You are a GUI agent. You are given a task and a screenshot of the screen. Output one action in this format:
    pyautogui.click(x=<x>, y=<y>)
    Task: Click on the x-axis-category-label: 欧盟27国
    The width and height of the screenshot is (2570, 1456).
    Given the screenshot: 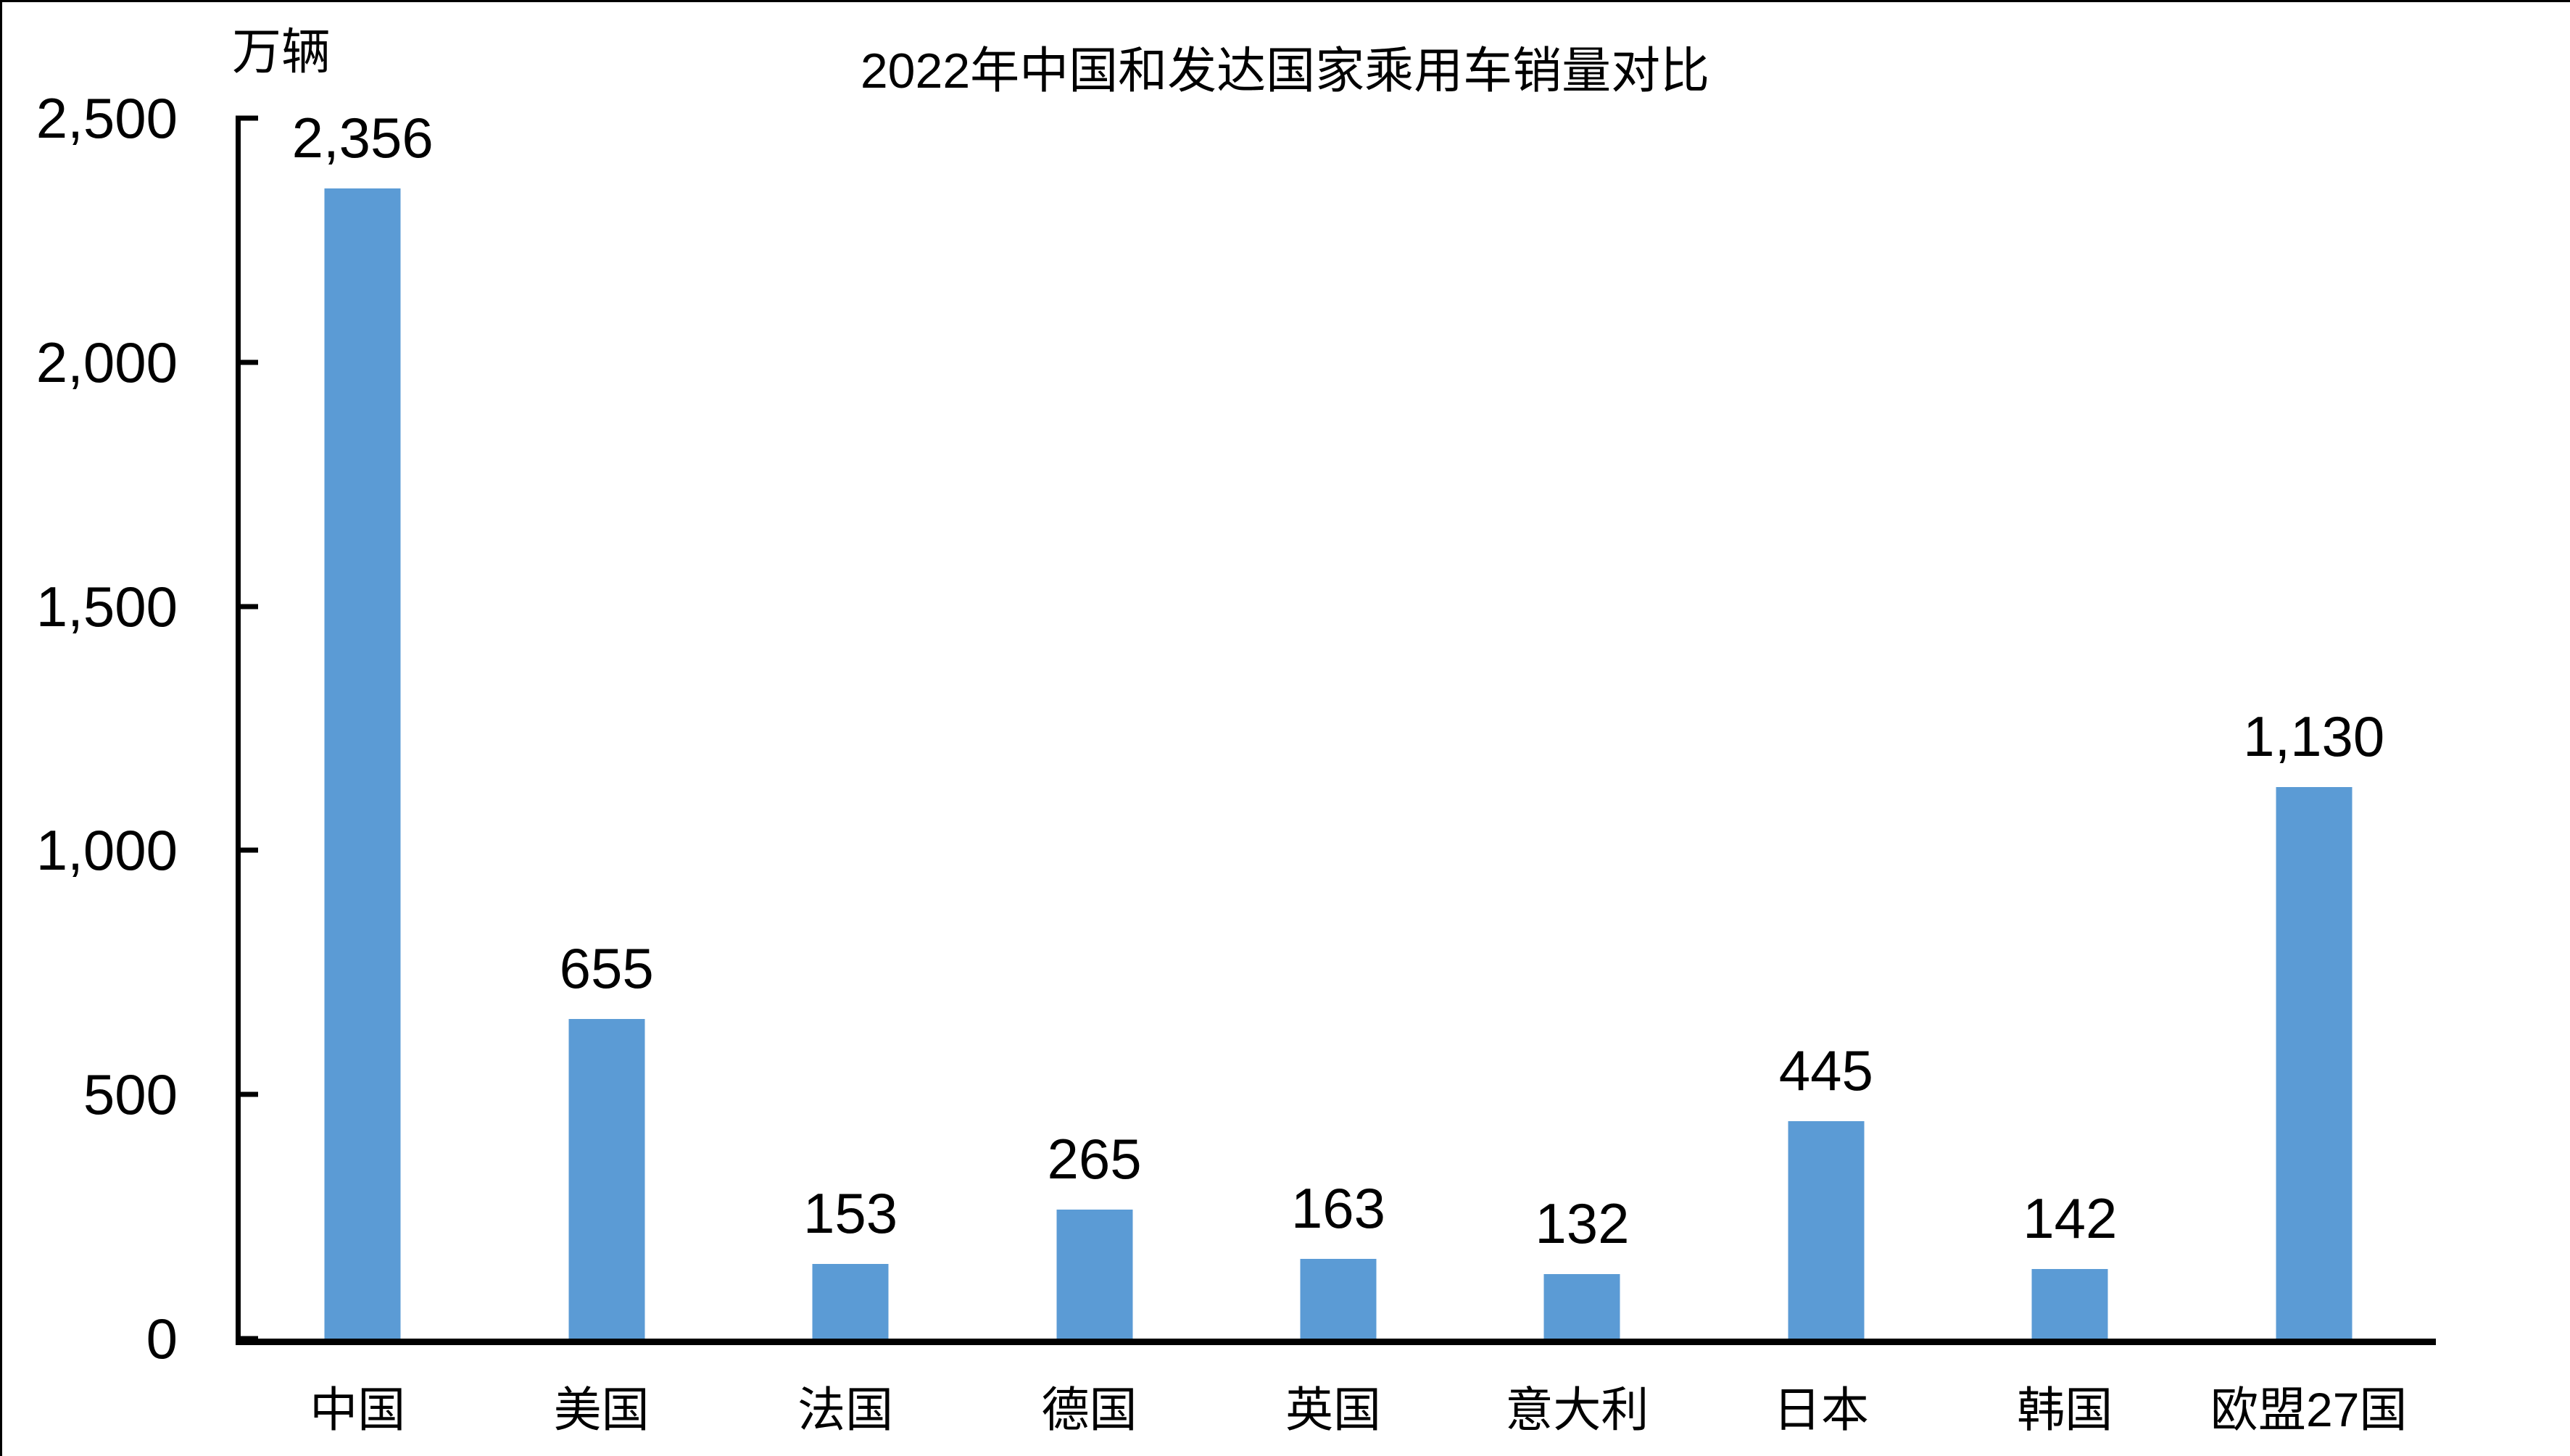 What is the action you would take?
    pyautogui.click(x=2309, y=1410)
    